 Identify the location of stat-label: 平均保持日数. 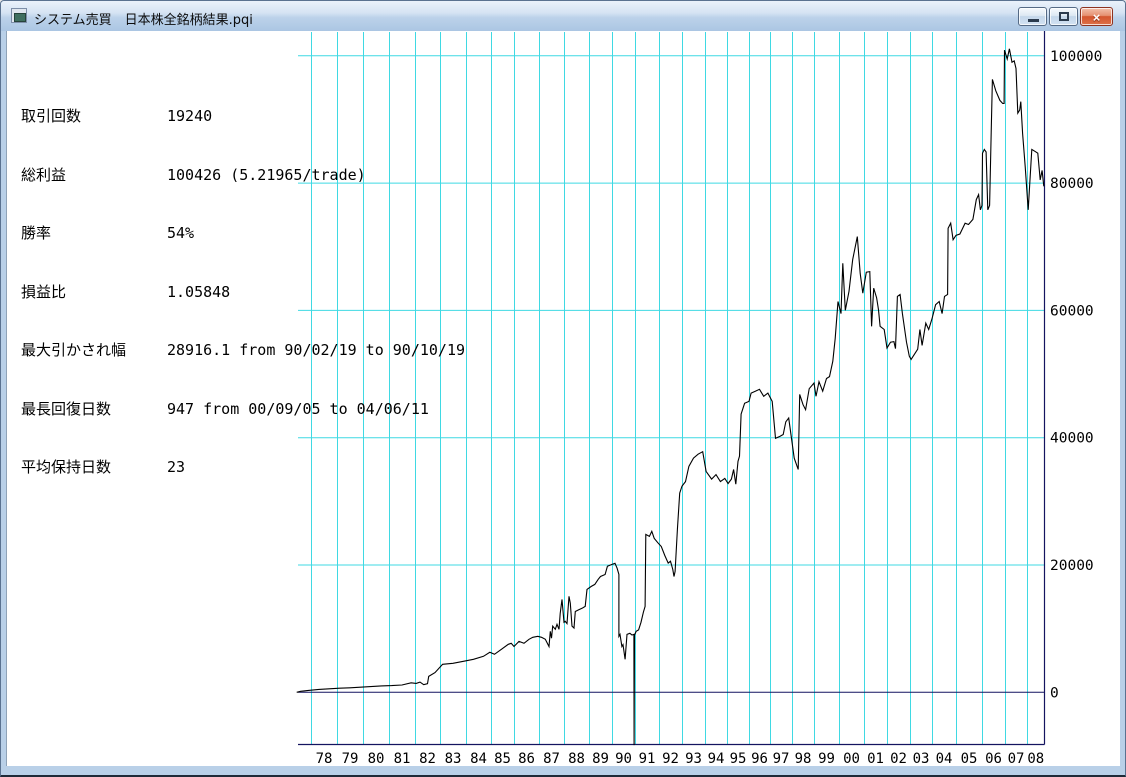
(66, 467).